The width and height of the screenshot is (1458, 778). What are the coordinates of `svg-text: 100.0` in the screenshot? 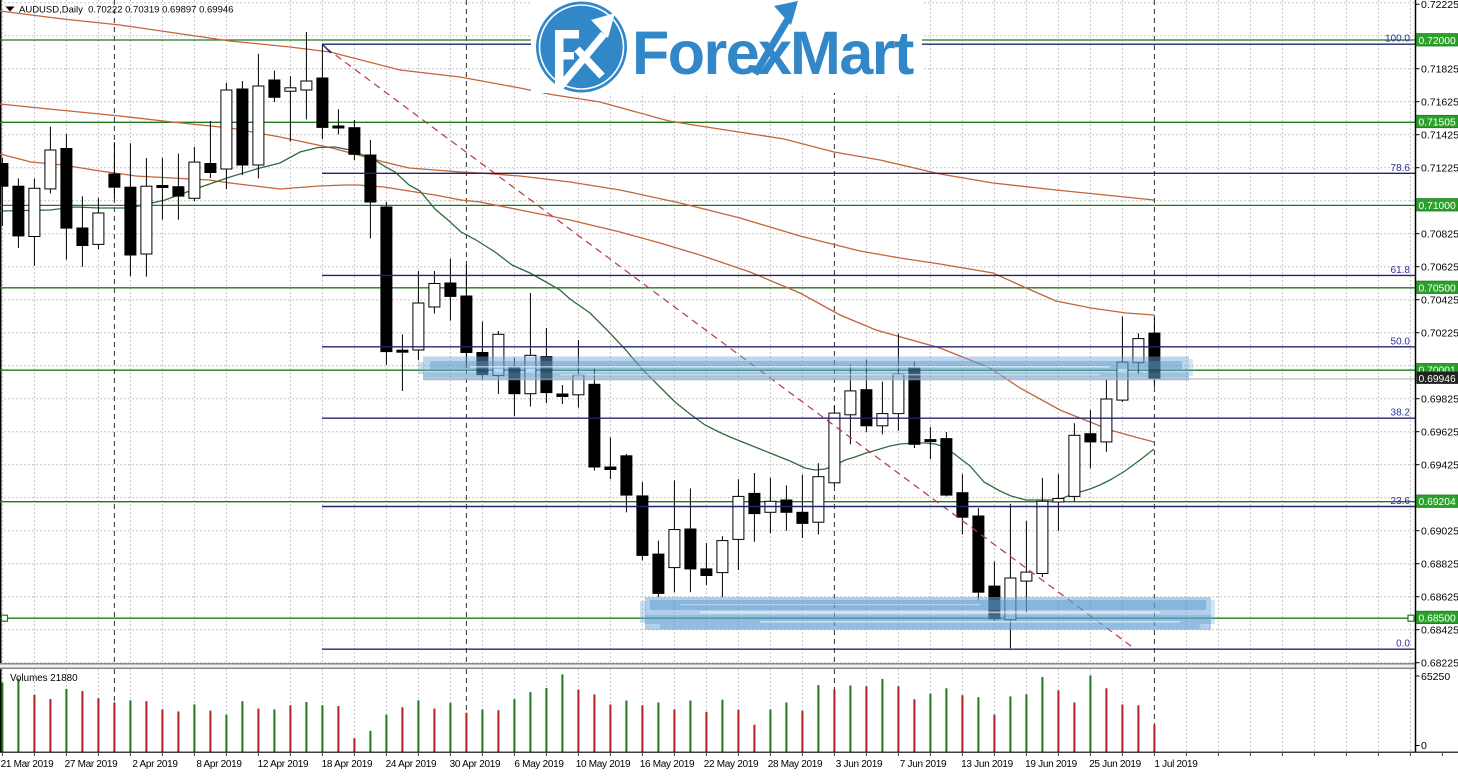 It's located at (1397, 39).